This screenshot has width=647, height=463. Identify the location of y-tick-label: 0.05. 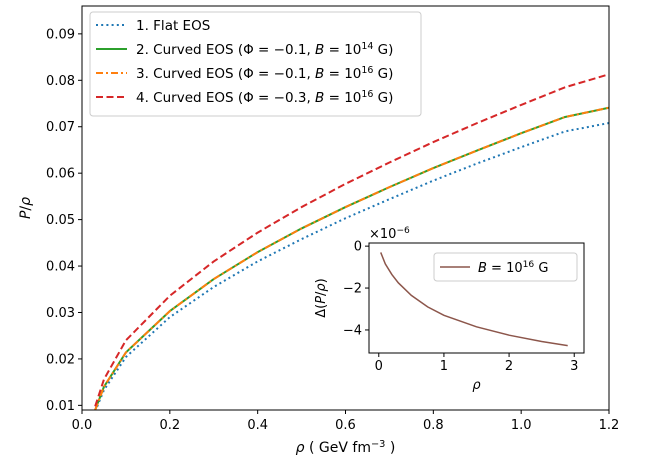
(60, 220).